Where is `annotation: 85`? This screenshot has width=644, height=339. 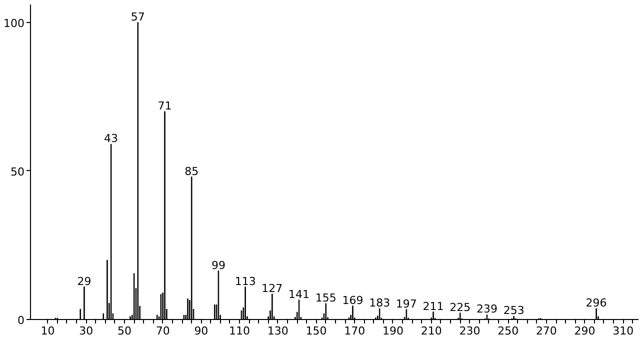
annotation: 85 is located at coordinates (191, 171).